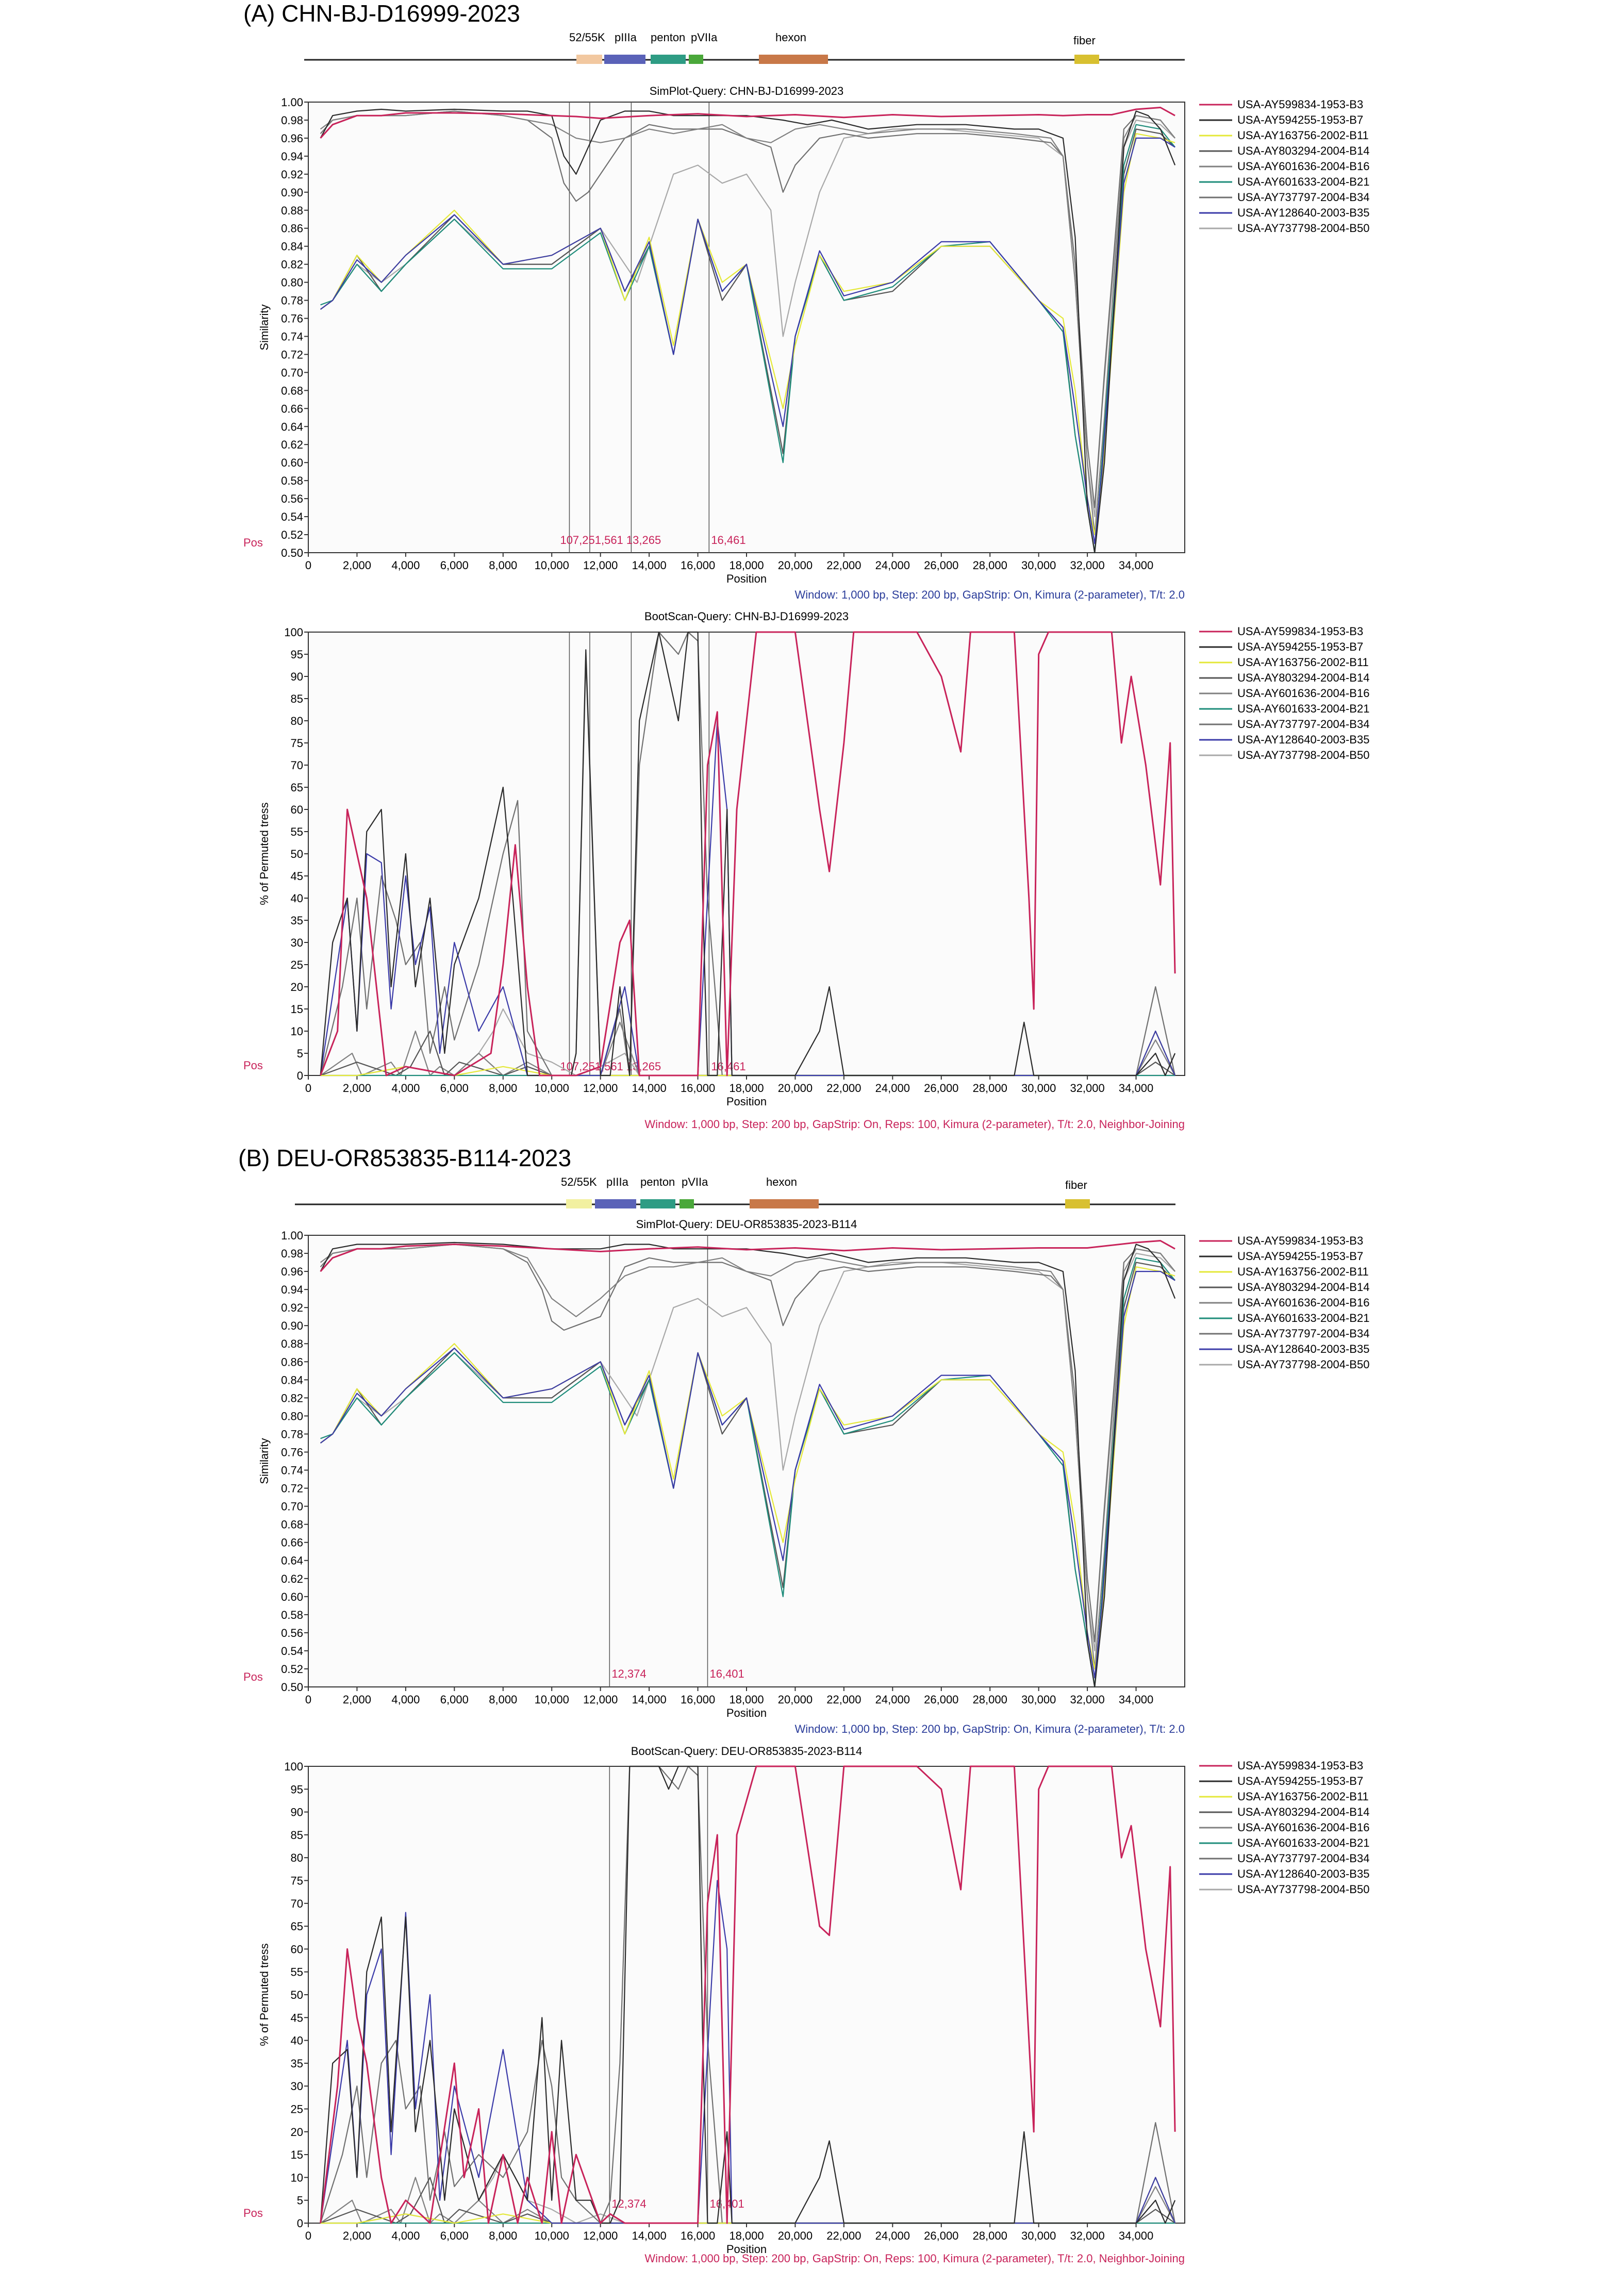  Describe the element at coordinates (784, 1203) in the screenshot. I see `gene-hexon` at that location.